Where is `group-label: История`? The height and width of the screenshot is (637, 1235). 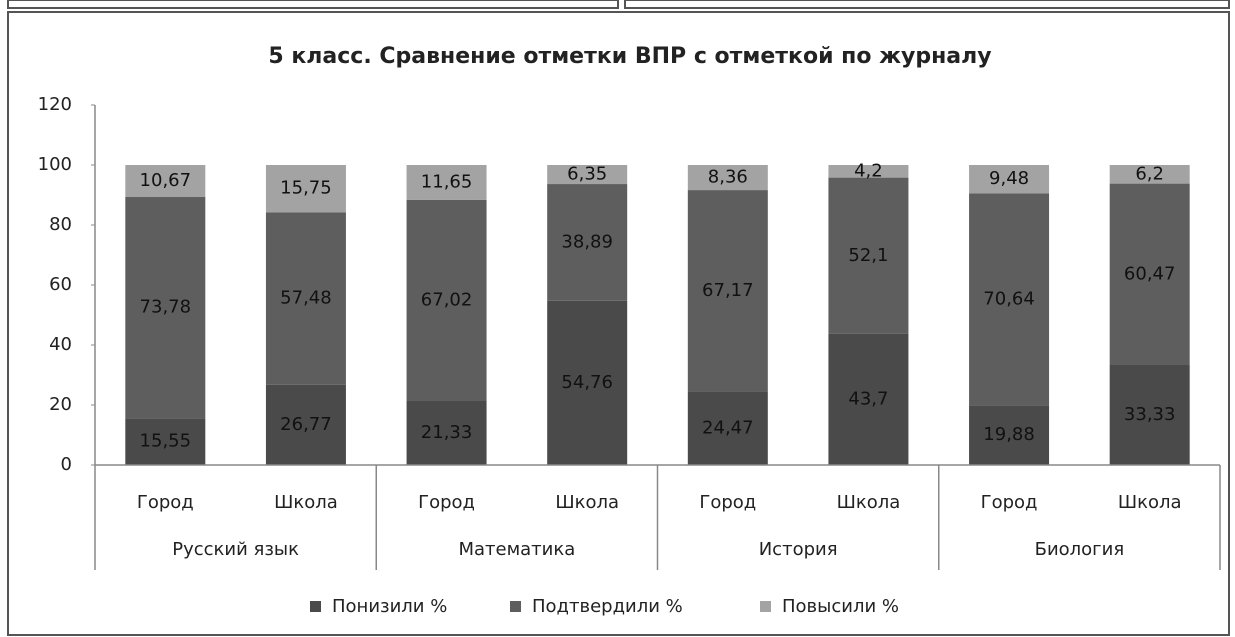
group-label: История is located at coordinates (798, 549).